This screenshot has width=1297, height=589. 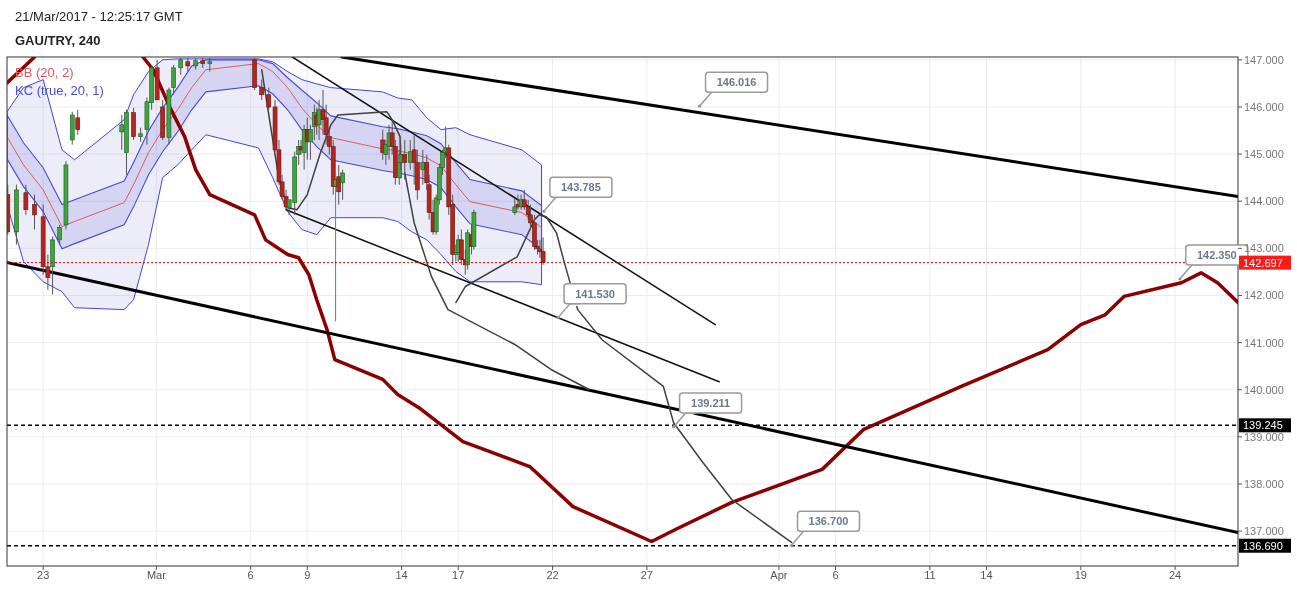 What do you see at coordinates (1175, 575) in the screenshot?
I see `x-tick-label: 24` at bounding box center [1175, 575].